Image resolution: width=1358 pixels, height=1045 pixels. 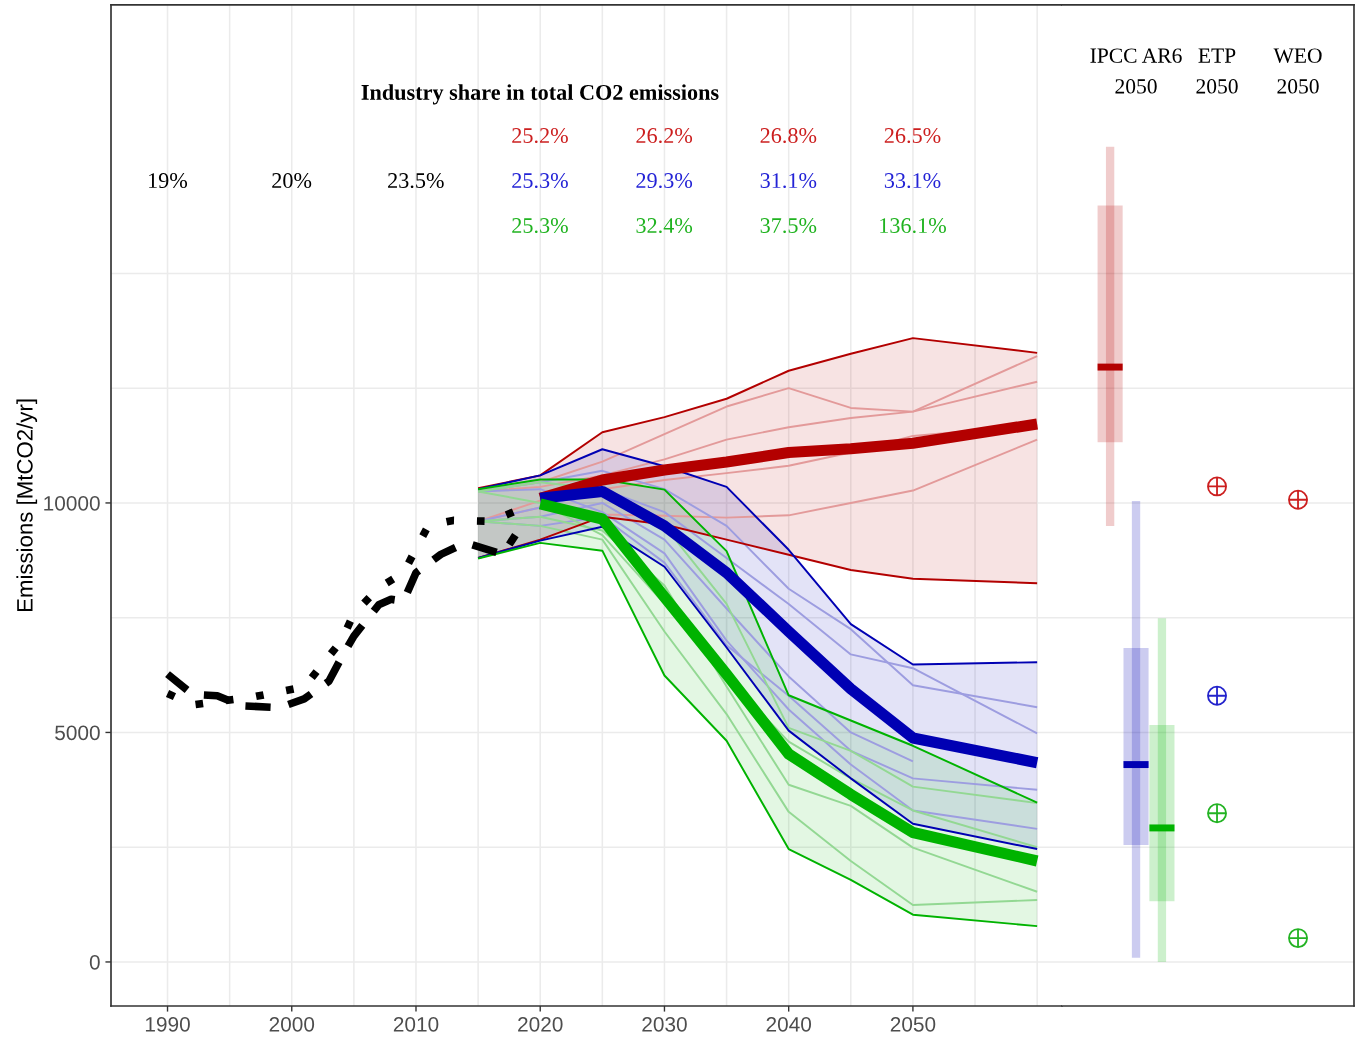 What do you see at coordinates (416, 1024) in the screenshot?
I see `x-tick-label: 2010` at bounding box center [416, 1024].